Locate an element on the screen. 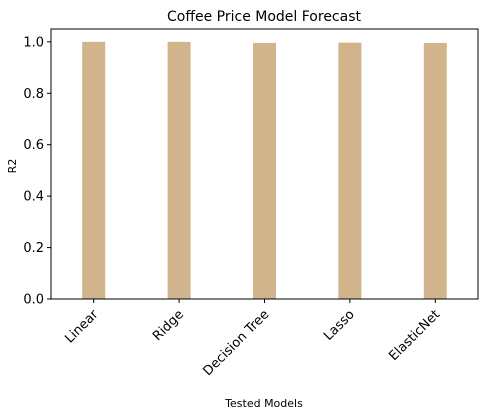 The height and width of the screenshot is (417, 494). bar-lasso is located at coordinates (350, 170).